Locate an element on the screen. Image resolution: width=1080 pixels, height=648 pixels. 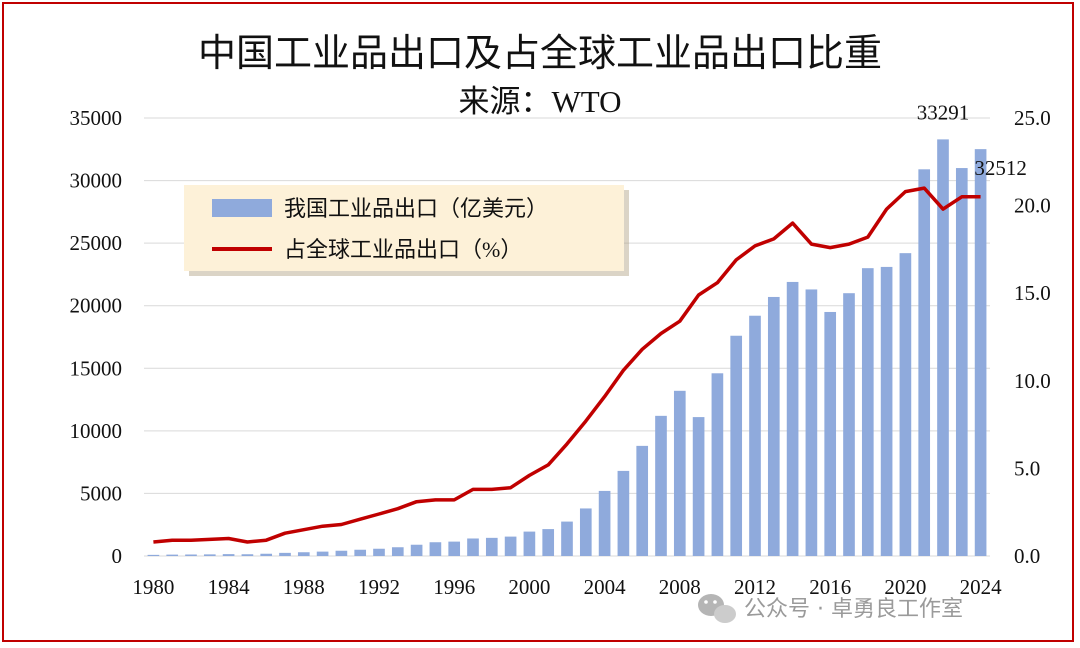
y-right-tick-label: 5.0 is located at coordinates (1027, 468).